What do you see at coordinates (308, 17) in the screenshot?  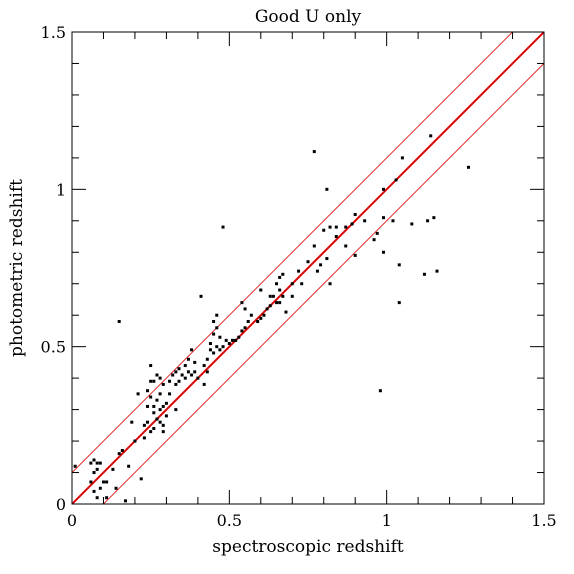 I see `chart-title: Good U only` at bounding box center [308, 17].